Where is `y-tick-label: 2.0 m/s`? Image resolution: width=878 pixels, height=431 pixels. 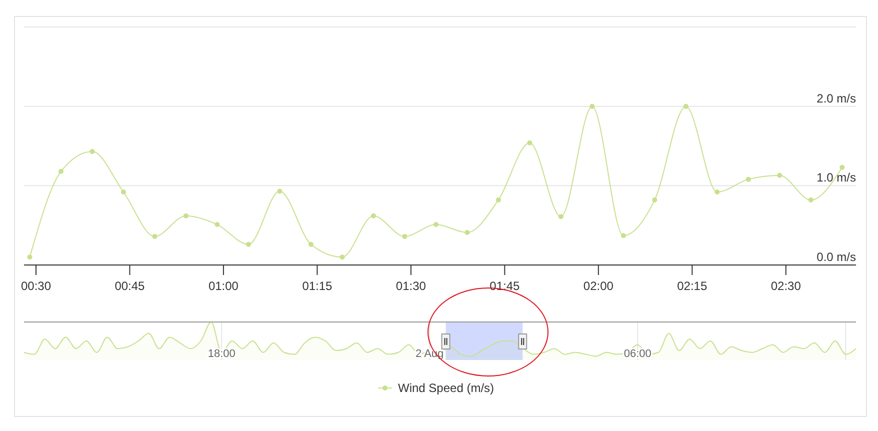
y-tick-label: 2.0 m/s is located at coordinates (836, 98).